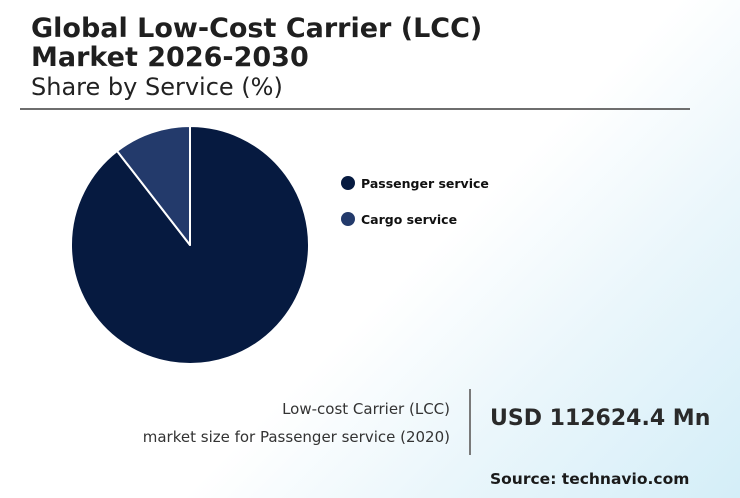 Image resolution: width=740 pixels, height=498 pixels. What do you see at coordinates (470, 422) in the screenshot?
I see `stat-divider` at bounding box center [470, 422].